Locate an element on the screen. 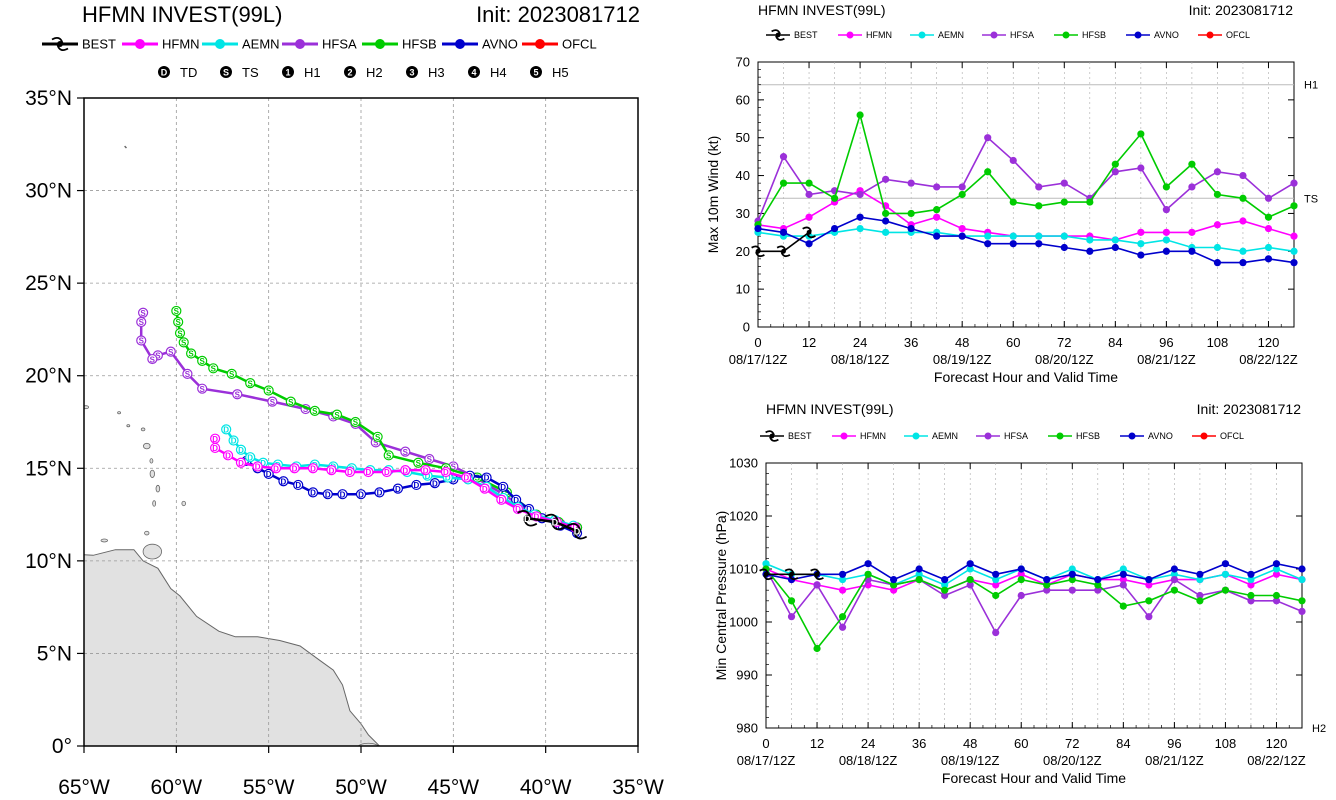  track-line-aemn is located at coordinates (399, 477).